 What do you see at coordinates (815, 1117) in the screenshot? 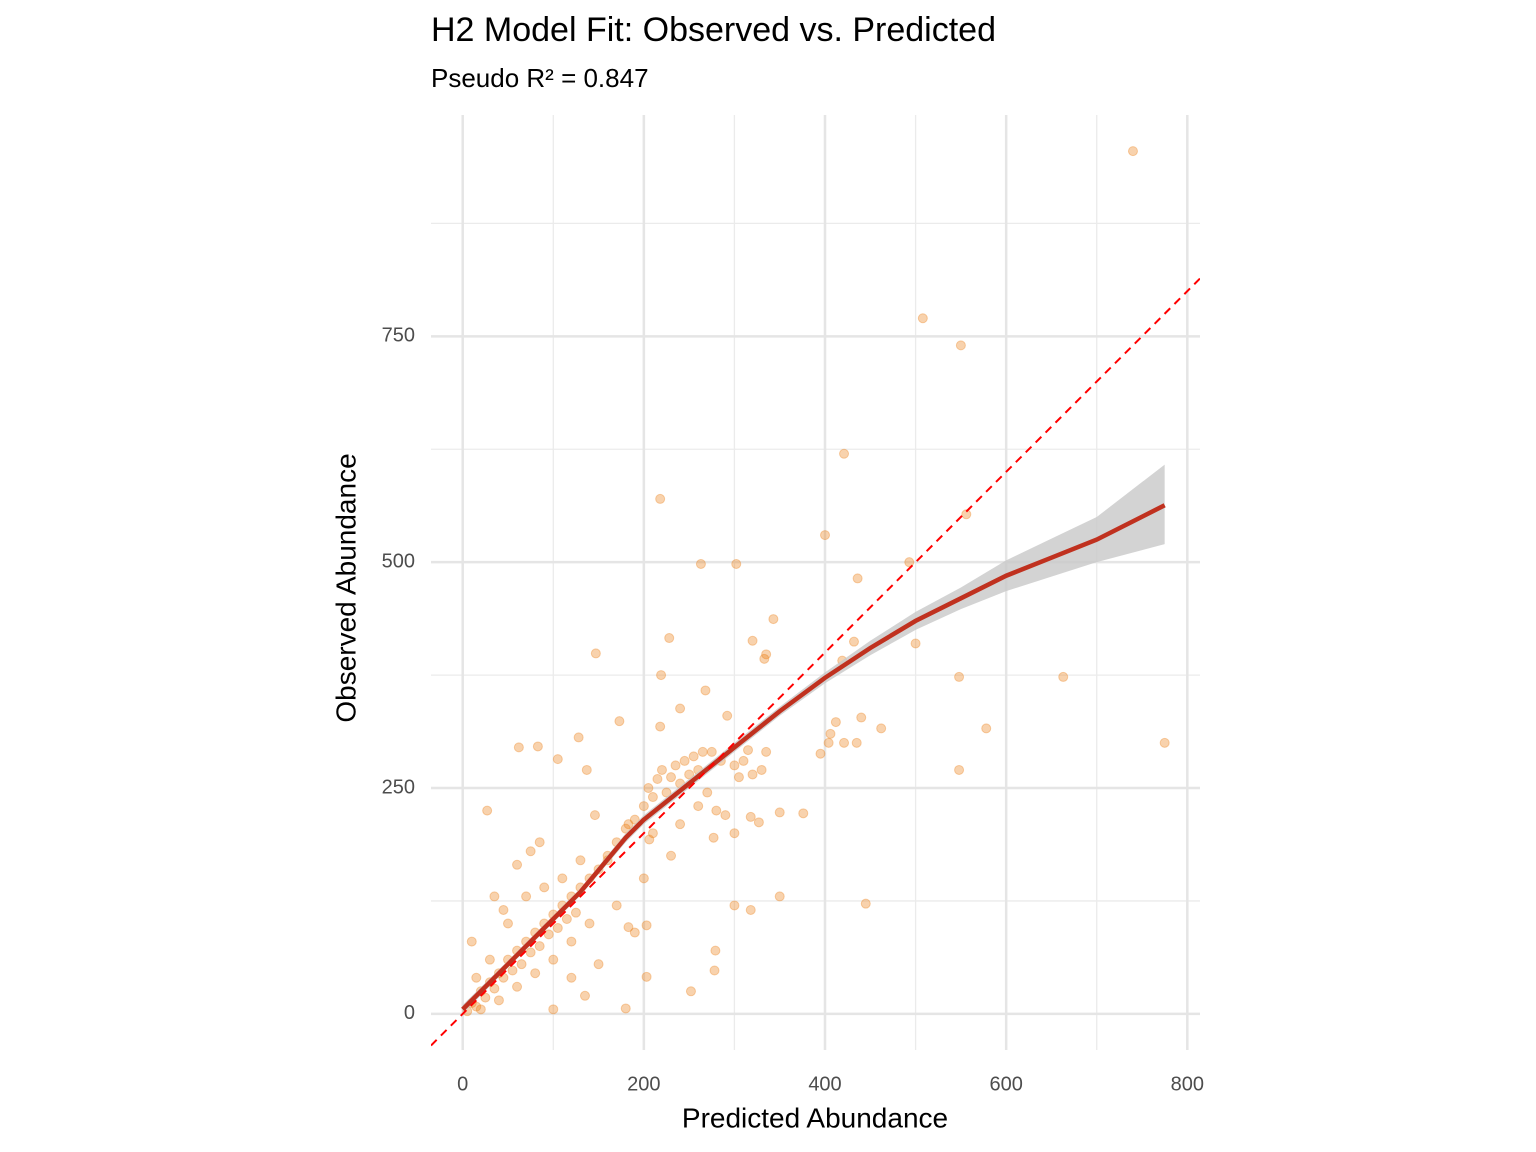
I see `x-axis-label: Predicted Abundance` at bounding box center [815, 1117].